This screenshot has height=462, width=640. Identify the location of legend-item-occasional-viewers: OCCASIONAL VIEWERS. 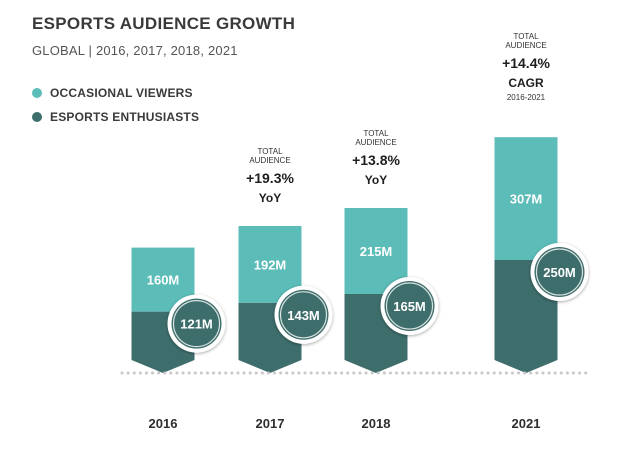
(115, 93).